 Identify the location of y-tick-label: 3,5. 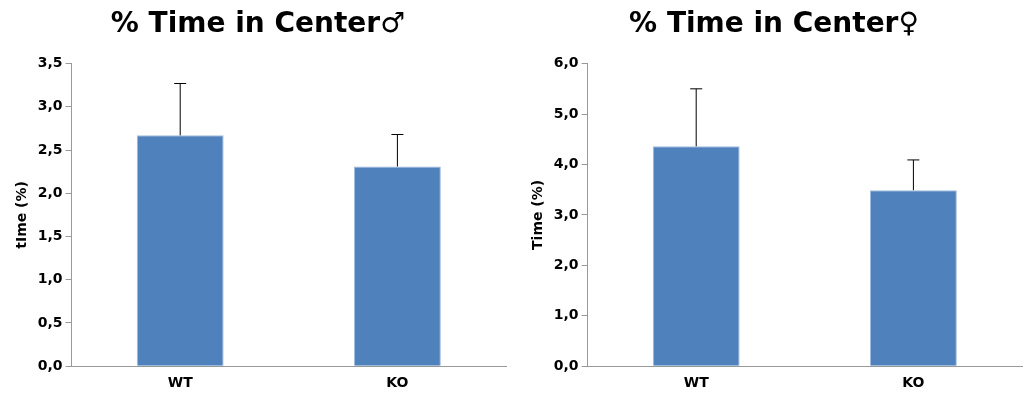
(50, 62).